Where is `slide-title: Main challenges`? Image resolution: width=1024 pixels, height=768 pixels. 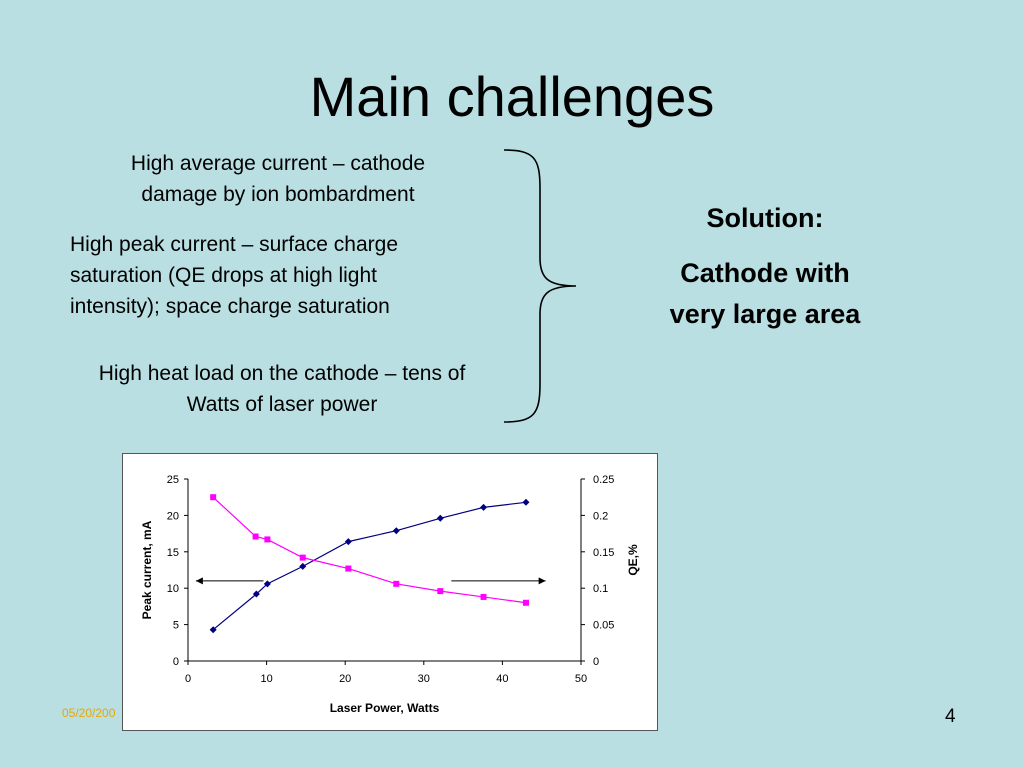 slide-title: Main challenges is located at coordinates (512, 96).